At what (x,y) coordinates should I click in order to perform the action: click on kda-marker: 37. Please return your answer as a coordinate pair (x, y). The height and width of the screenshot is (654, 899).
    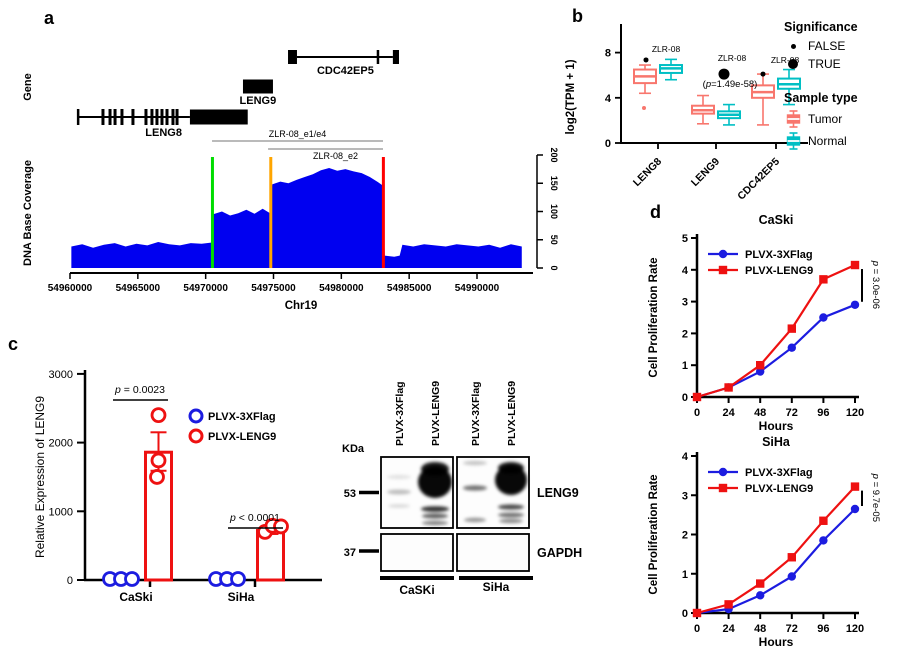
    Looking at the image, I should click on (350, 553).